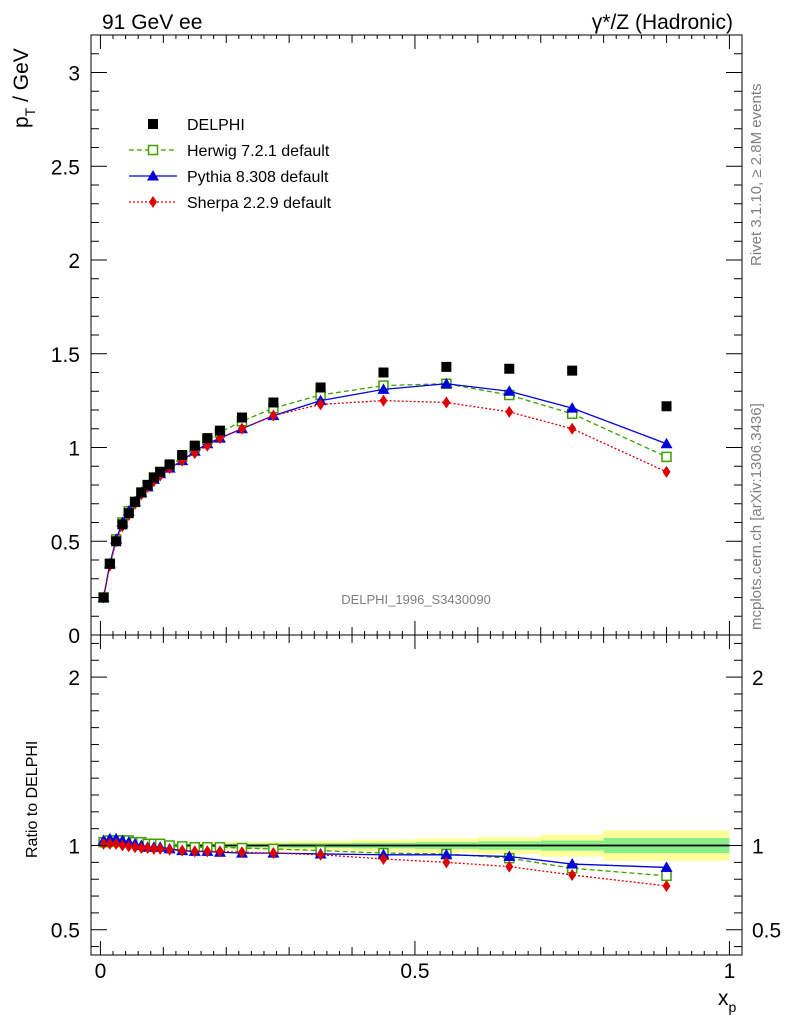 This screenshot has height=1024, width=786. I want to click on series-line, so click(385, 865).